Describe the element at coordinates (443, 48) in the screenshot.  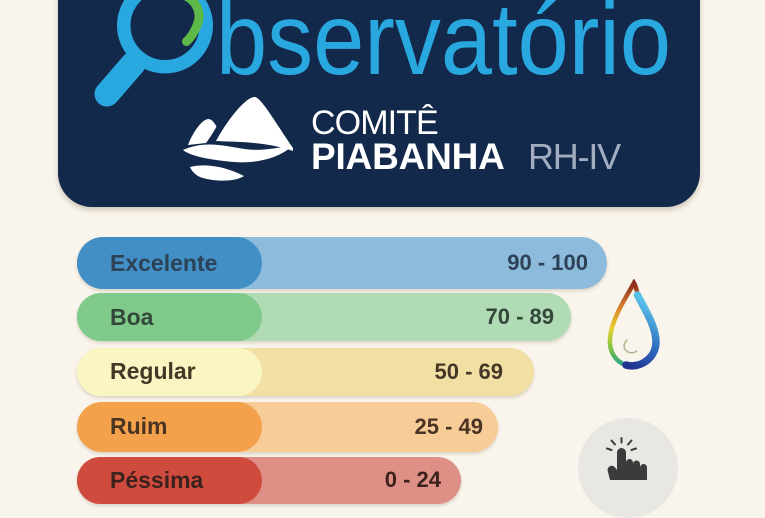
I see `svg-text: bservatório` at that location.